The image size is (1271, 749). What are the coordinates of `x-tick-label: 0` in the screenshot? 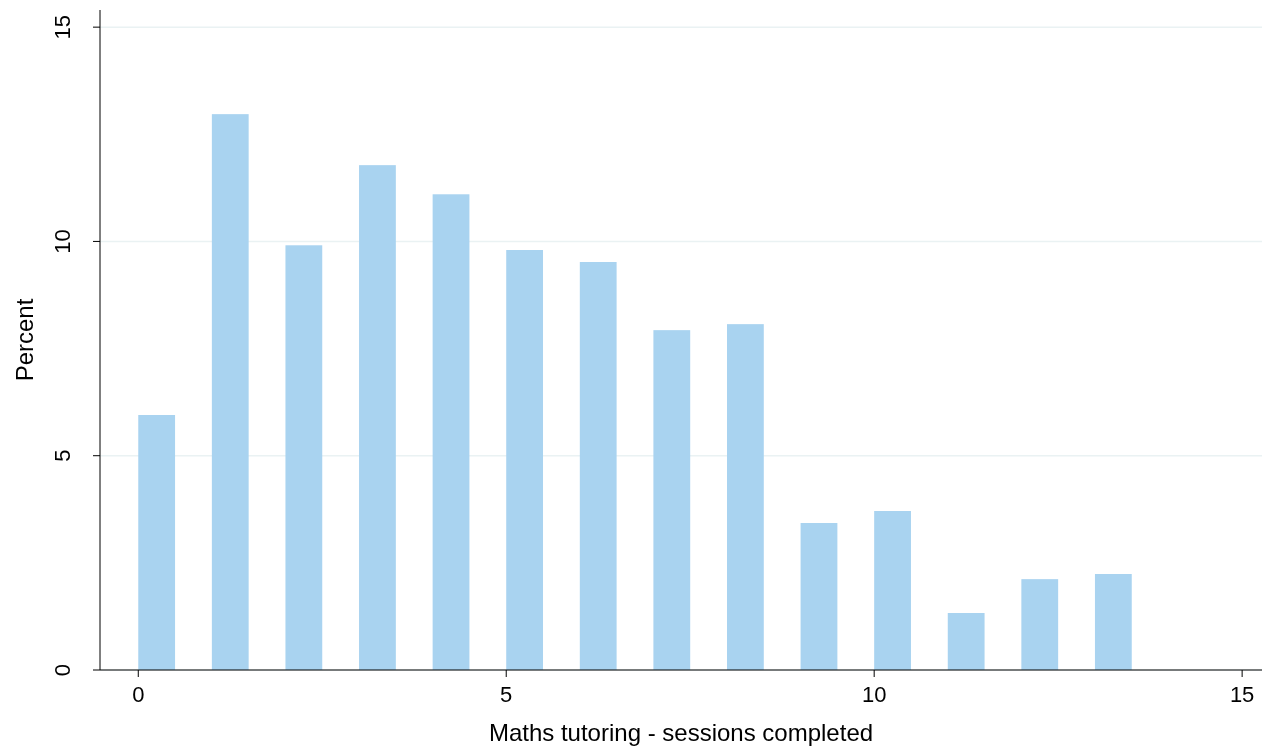 It's located at (138, 694).